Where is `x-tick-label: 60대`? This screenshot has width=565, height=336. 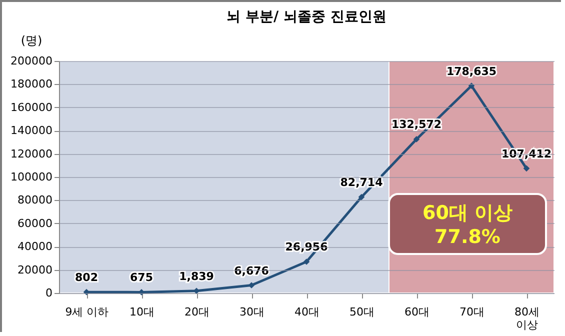
x-tick-label: 60대 is located at coordinates (417, 312).